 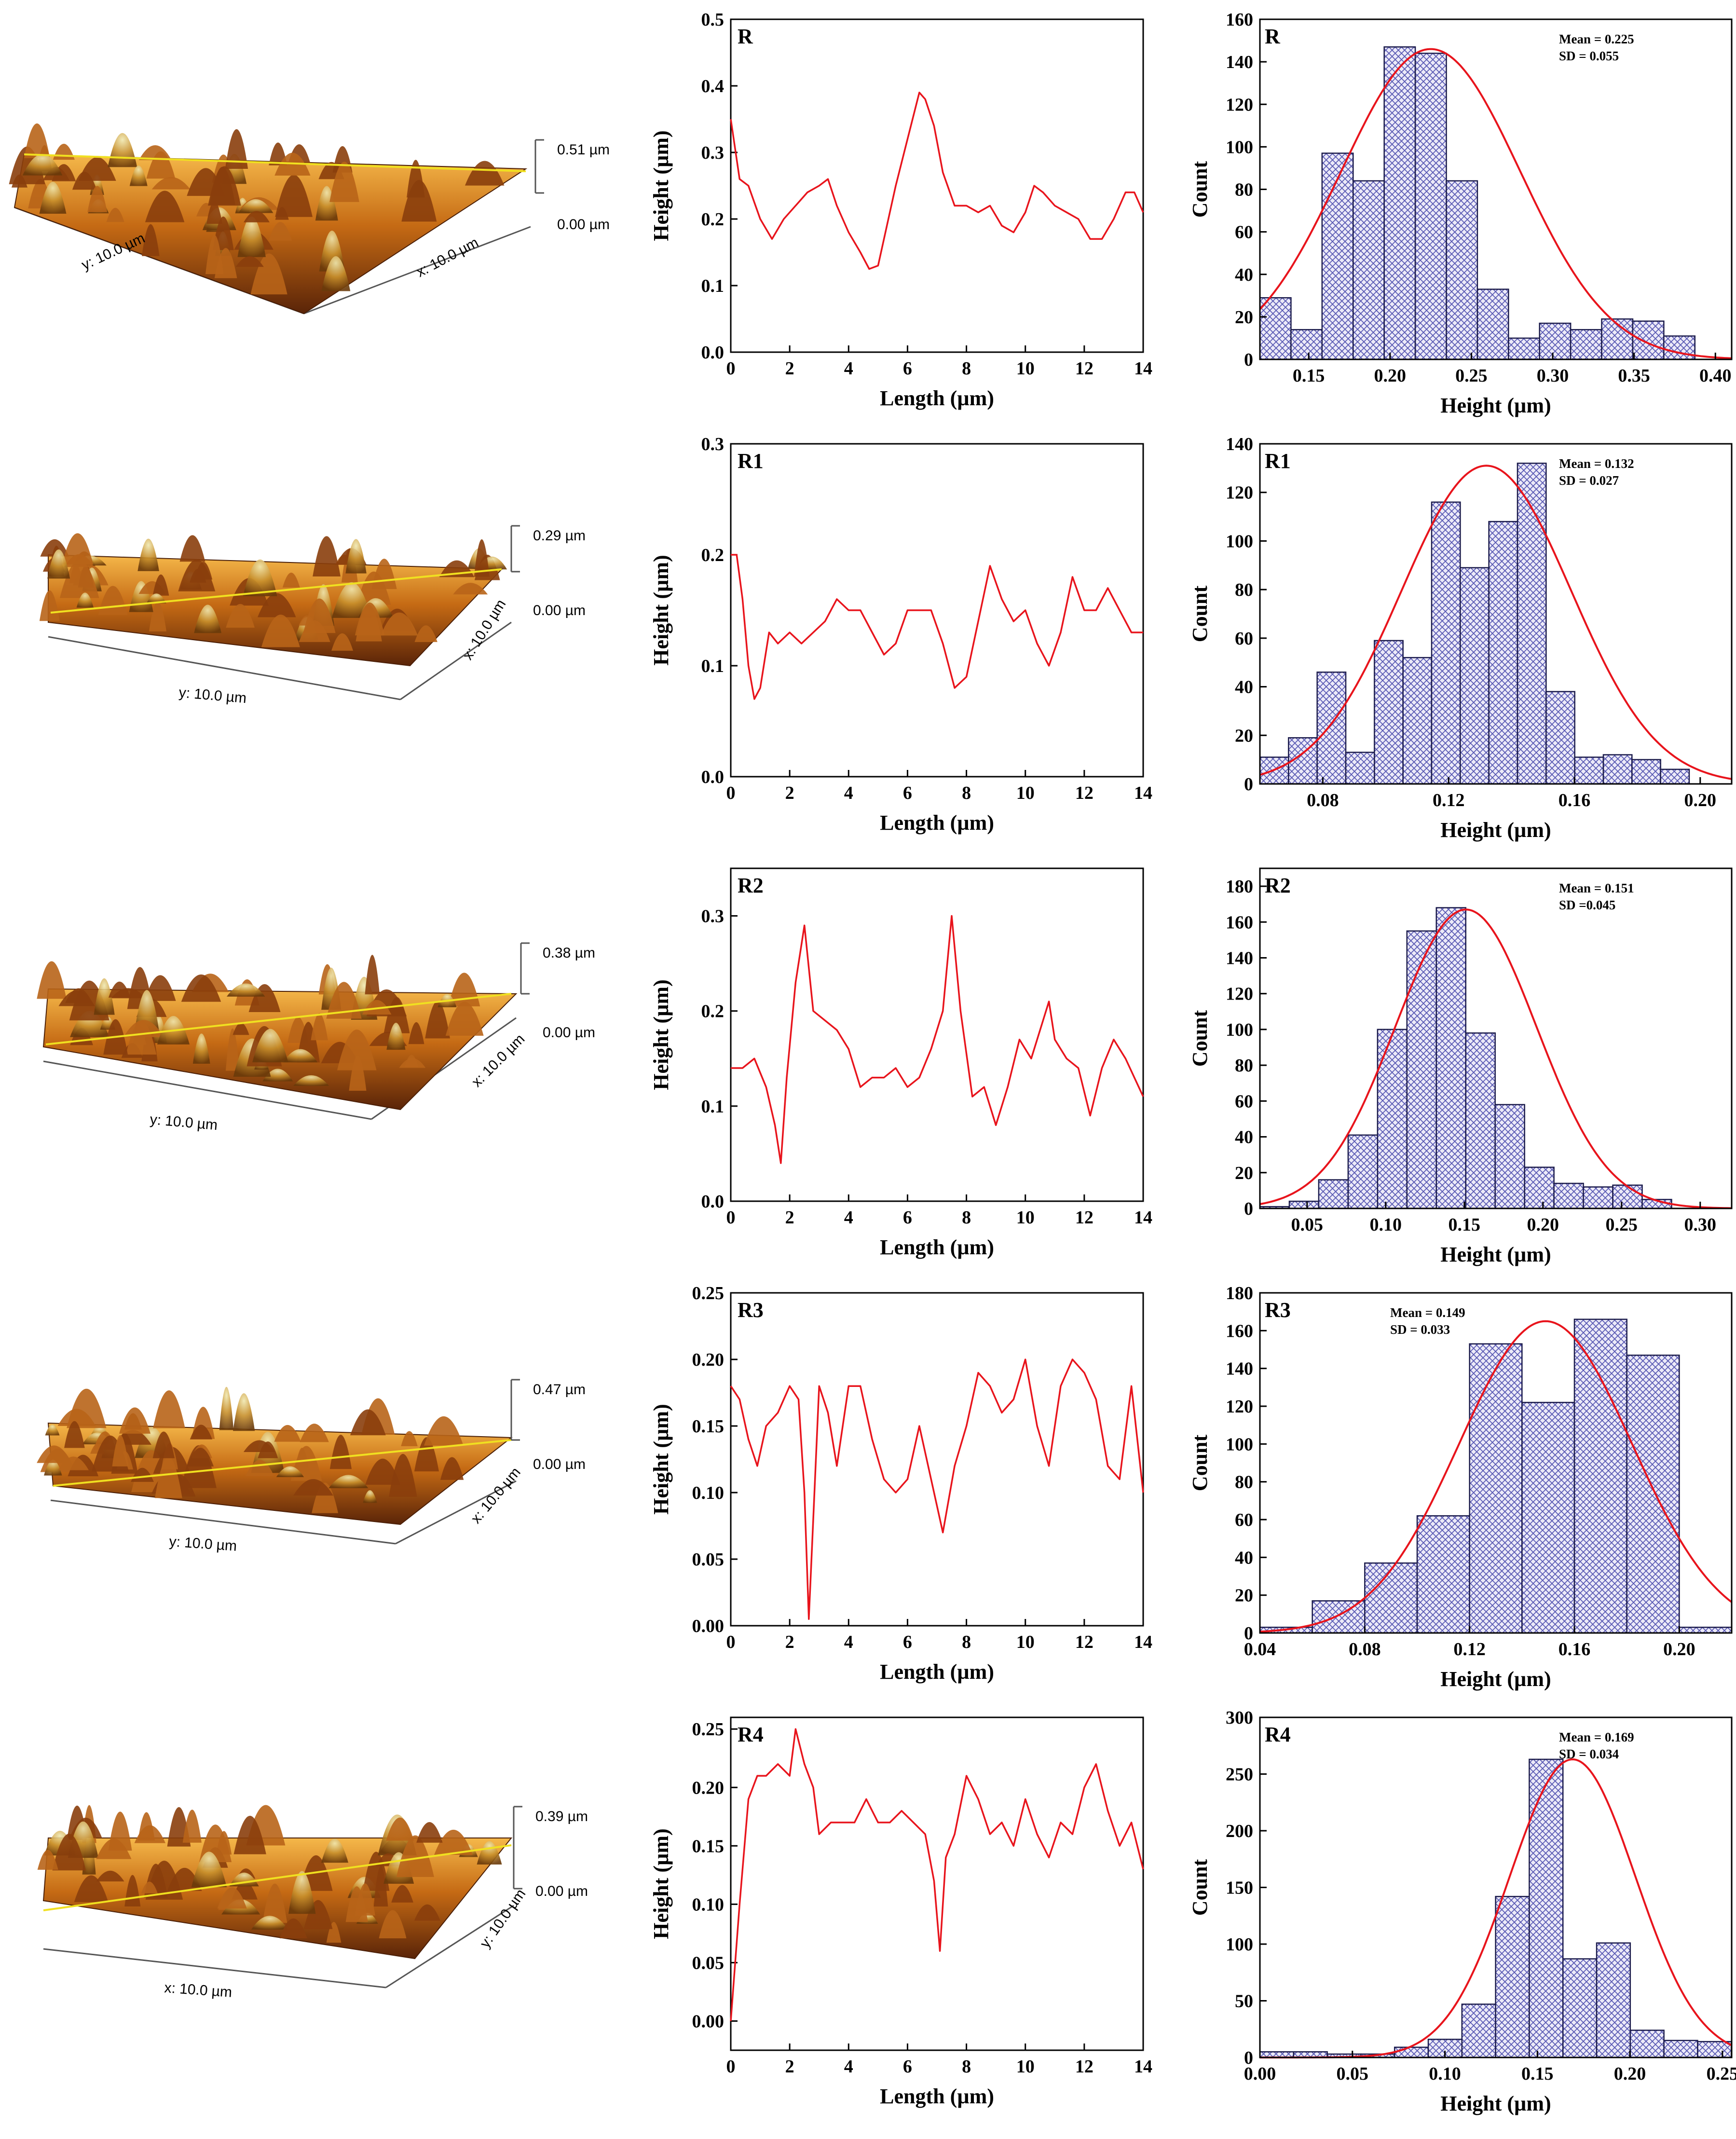 What do you see at coordinates (1239, 887) in the screenshot?
I see `y-tick-label: 180` at bounding box center [1239, 887].